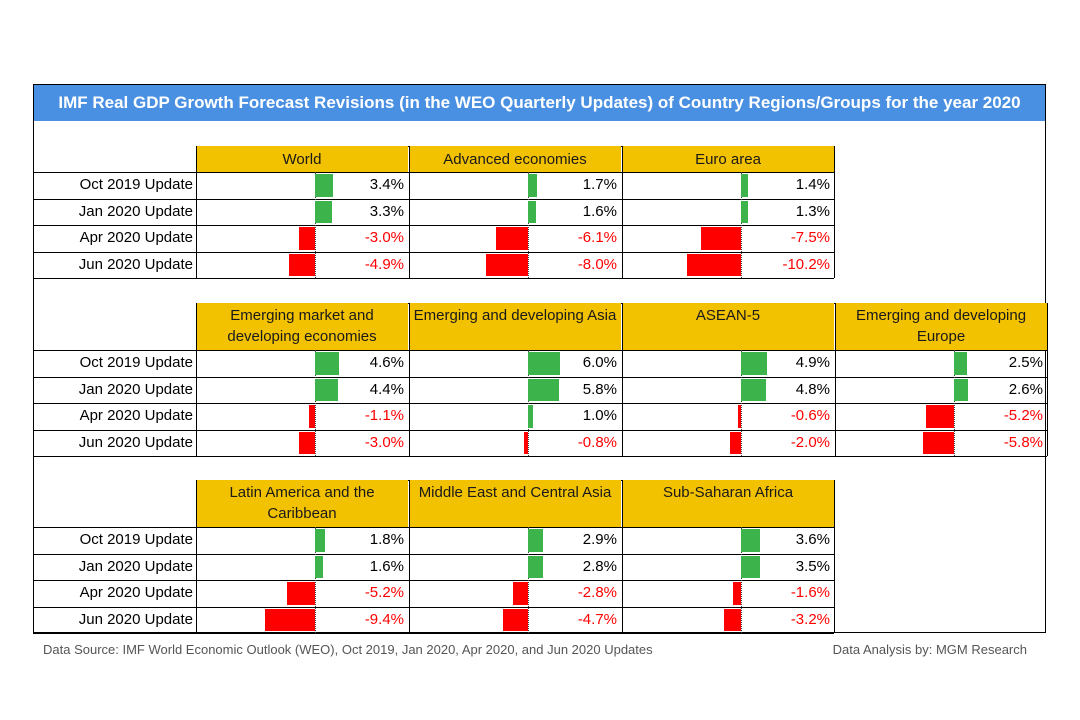 This screenshot has width=1080, height=720. Describe the element at coordinates (812, 539) in the screenshot. I see `data-label: 3.6%` at that location.